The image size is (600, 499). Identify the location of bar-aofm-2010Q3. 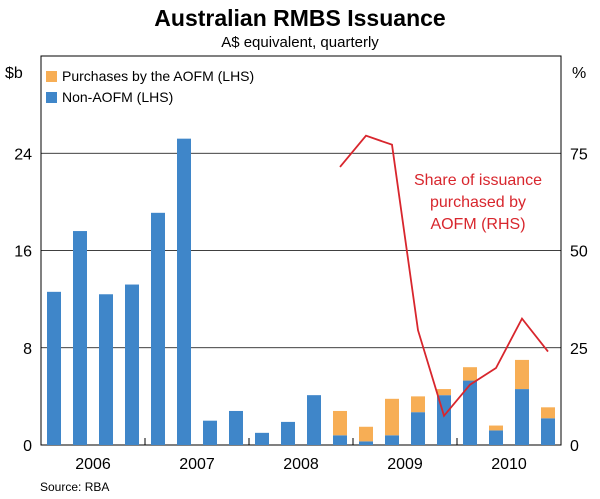
(522, 374).